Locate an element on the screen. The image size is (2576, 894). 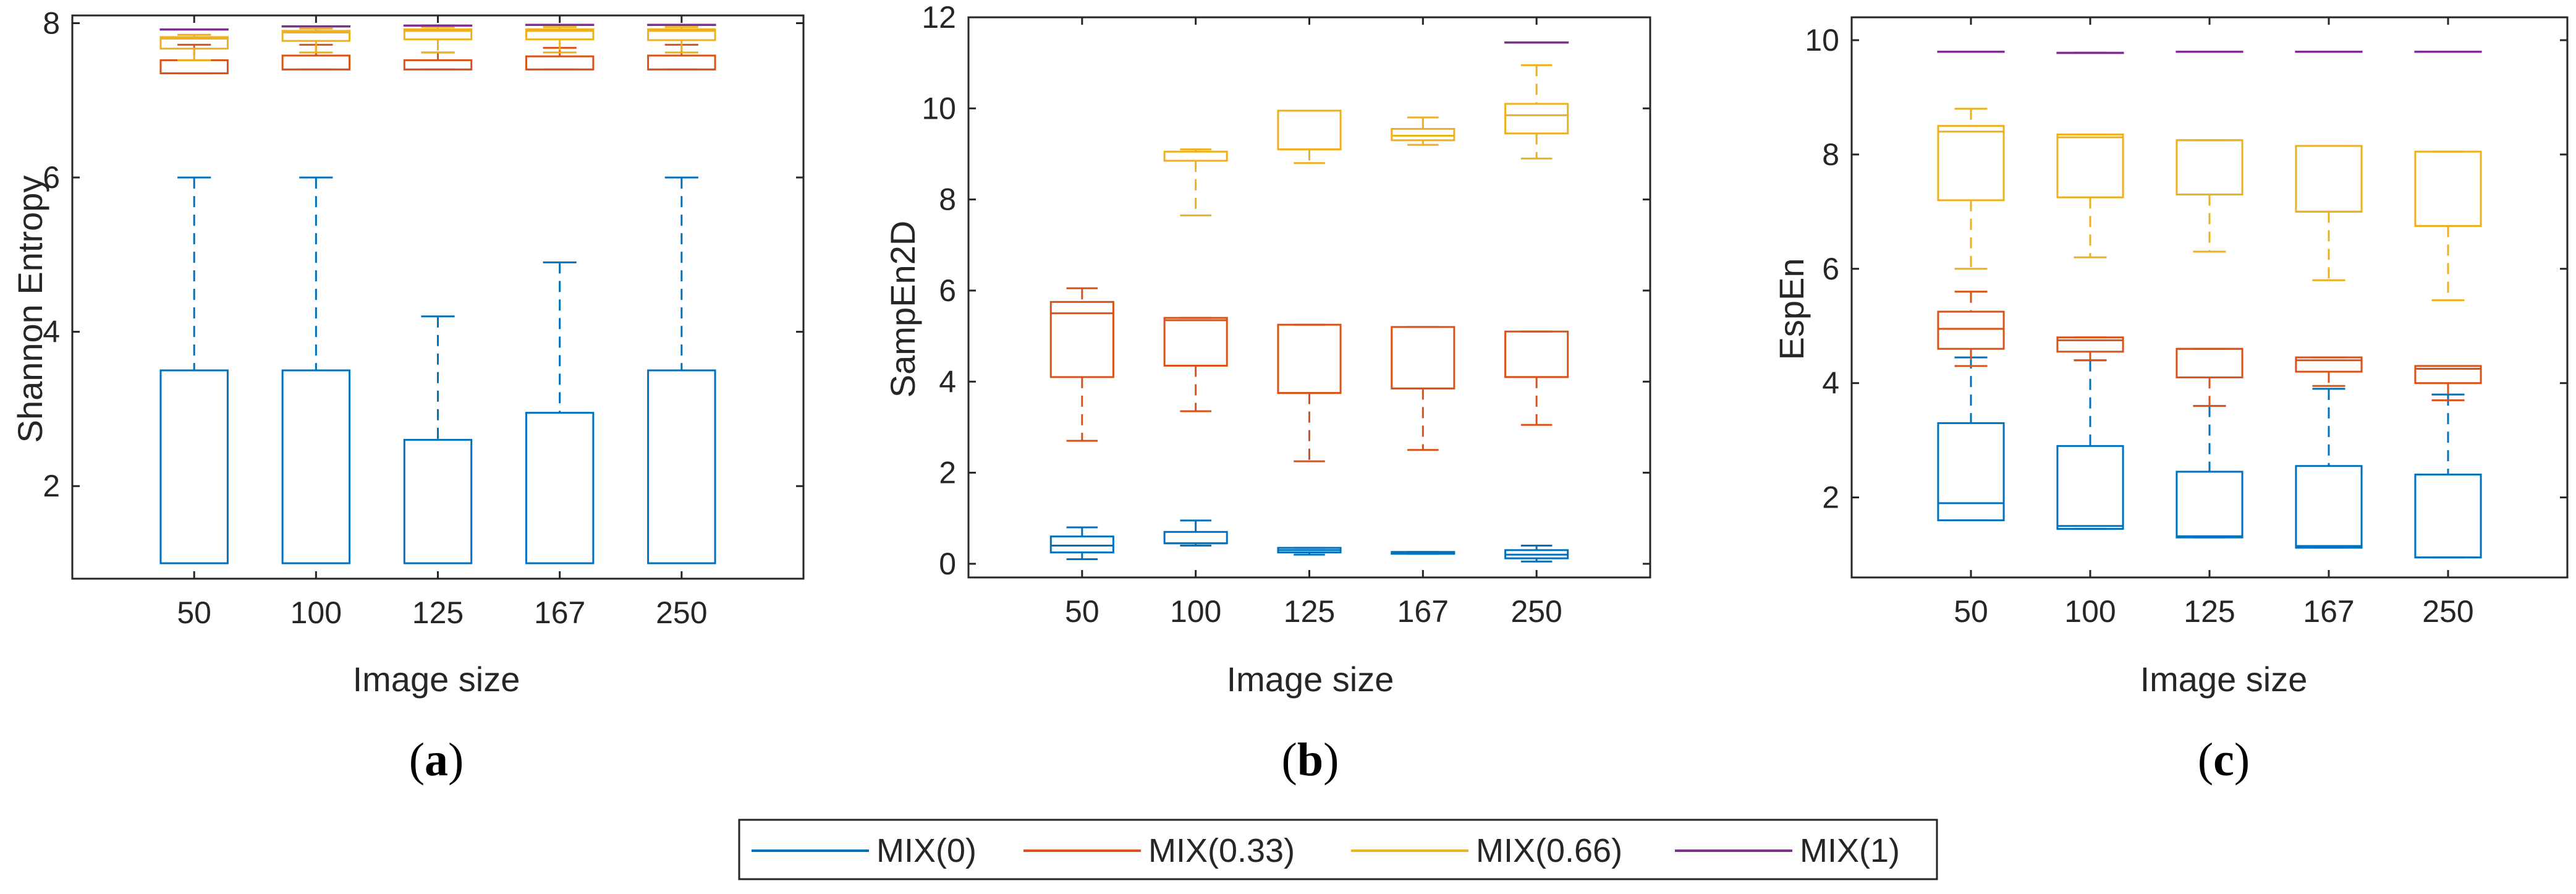
legend-label-mix0: MIX(0) is located at coordinates (926, 851).